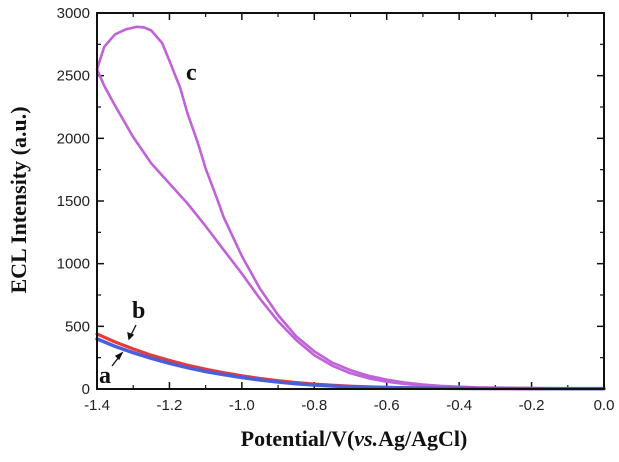  Describe the element at coordinates (73, 76) in the screenshot. I see `y-tick-label: 2500` at that location.